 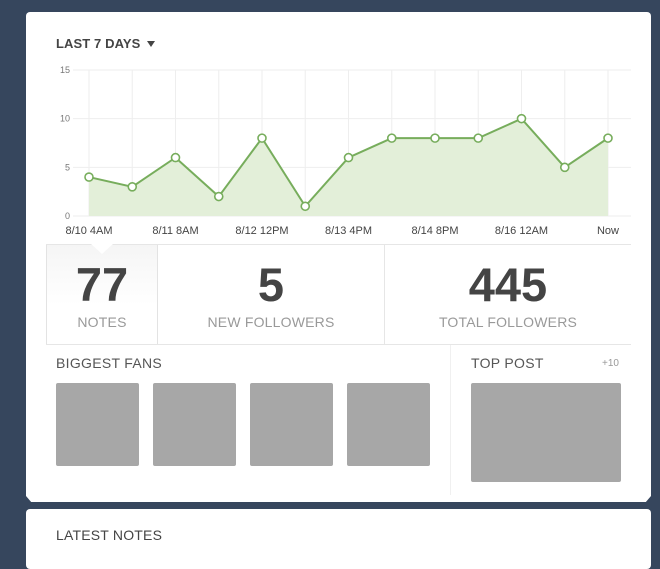 I want to click on card-notch-right, so click(x=648, y=503).